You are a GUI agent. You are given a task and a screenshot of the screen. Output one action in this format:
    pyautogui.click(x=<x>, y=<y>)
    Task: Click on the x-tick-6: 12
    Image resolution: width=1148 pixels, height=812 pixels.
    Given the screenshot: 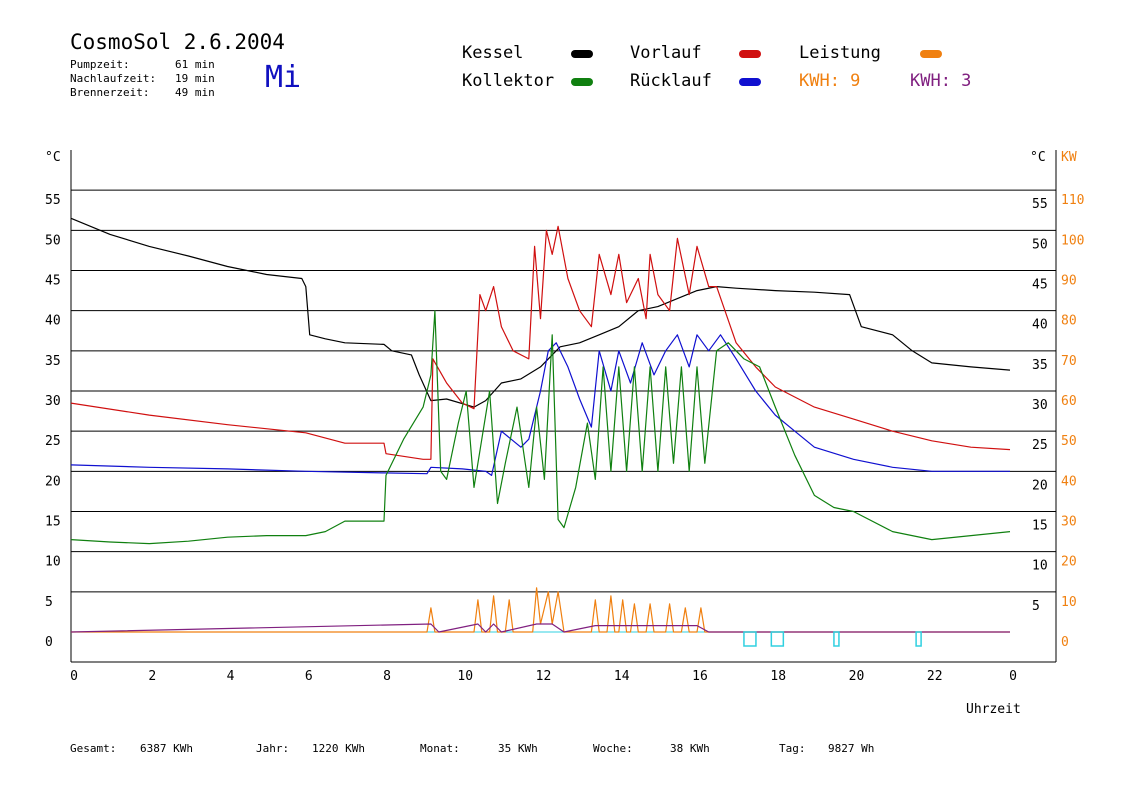 What is the action you would take?
    pyautogui.click(x=544, y=676)
    